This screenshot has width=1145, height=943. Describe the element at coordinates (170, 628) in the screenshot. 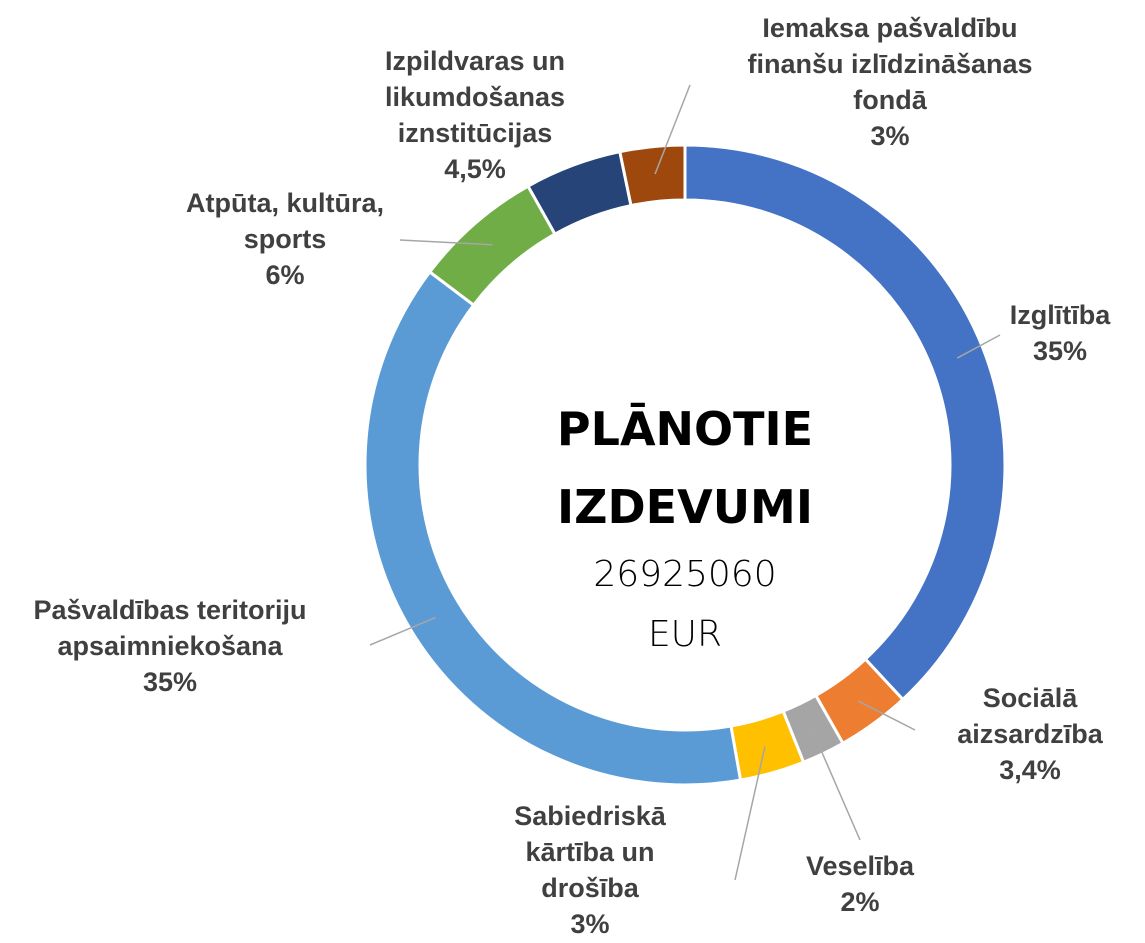

I see `slice-label: Pašvaldības teritoriju apsaimniekošana` at that location.